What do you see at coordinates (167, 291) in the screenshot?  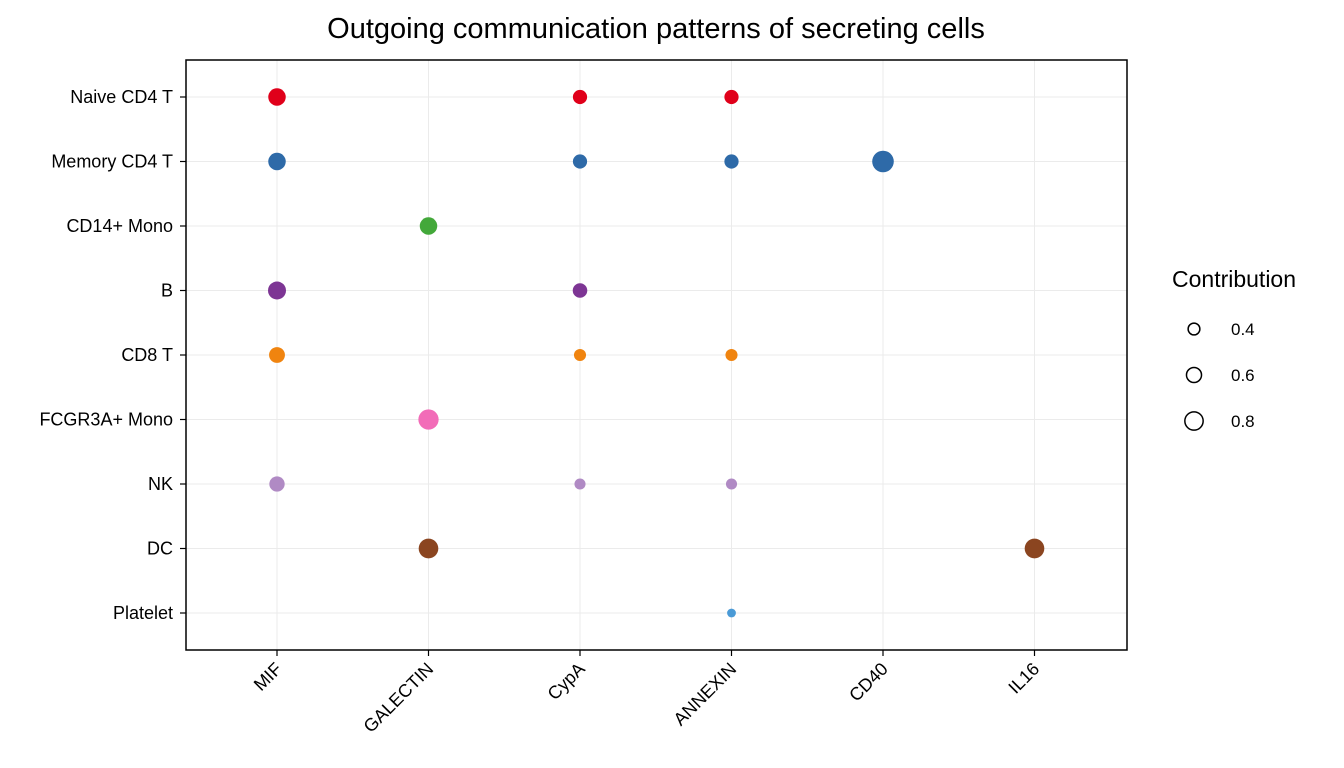 I see `y-tick-label: B` at bounding box center [167, 291].